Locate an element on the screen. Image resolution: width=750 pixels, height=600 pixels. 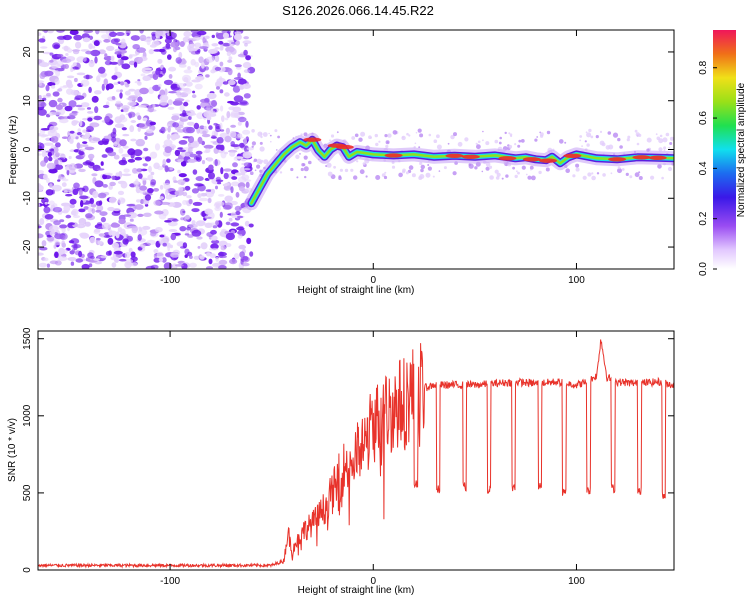
colorbar-tick-label: 0.0 is located at coordinates (703, 269).